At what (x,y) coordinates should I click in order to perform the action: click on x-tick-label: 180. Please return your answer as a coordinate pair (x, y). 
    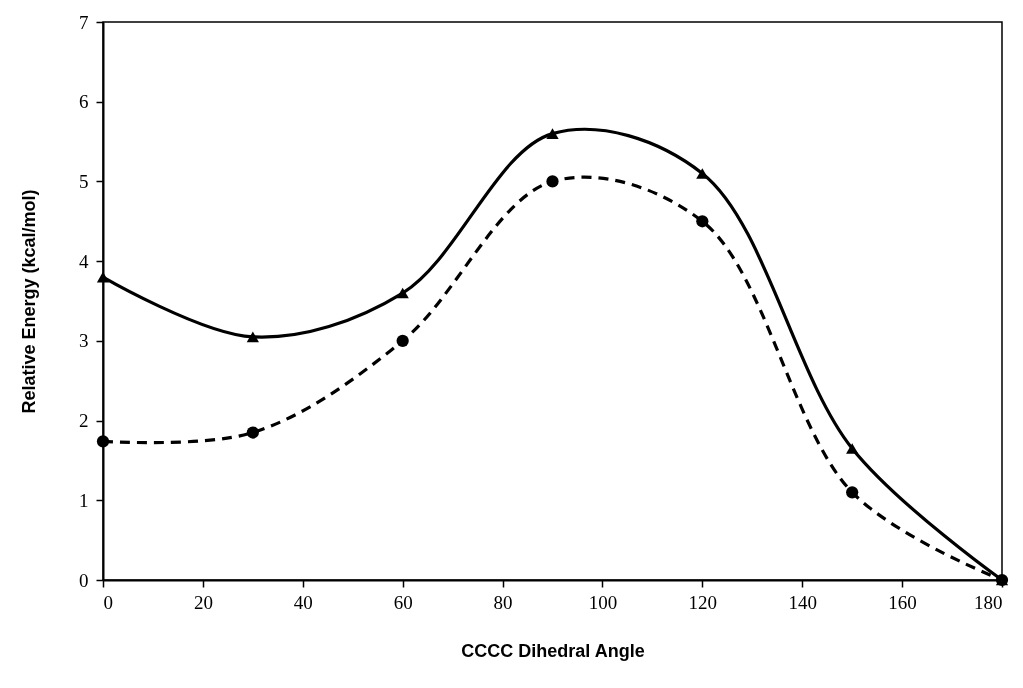
    Looking at the image, I should click on (988, 602).